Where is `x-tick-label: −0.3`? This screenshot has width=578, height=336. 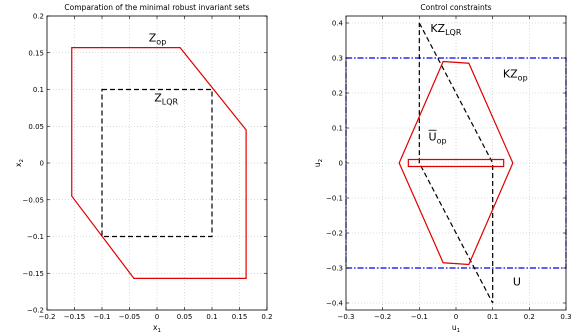 x-tick-label: −0.3 is located at coordinates (346, 317).